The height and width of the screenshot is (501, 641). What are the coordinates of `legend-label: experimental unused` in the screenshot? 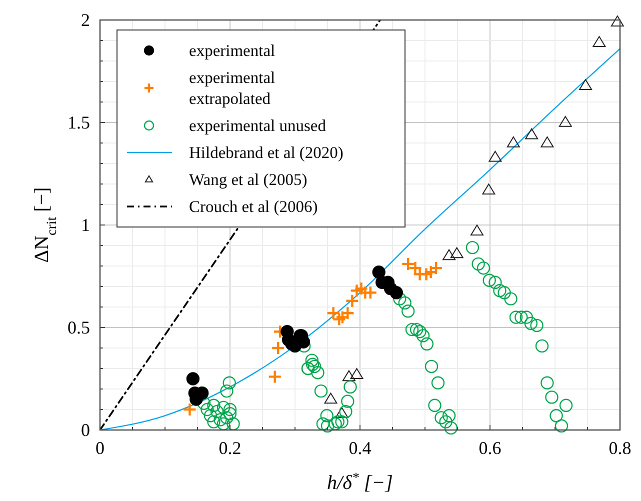 It's located at (258, 125).